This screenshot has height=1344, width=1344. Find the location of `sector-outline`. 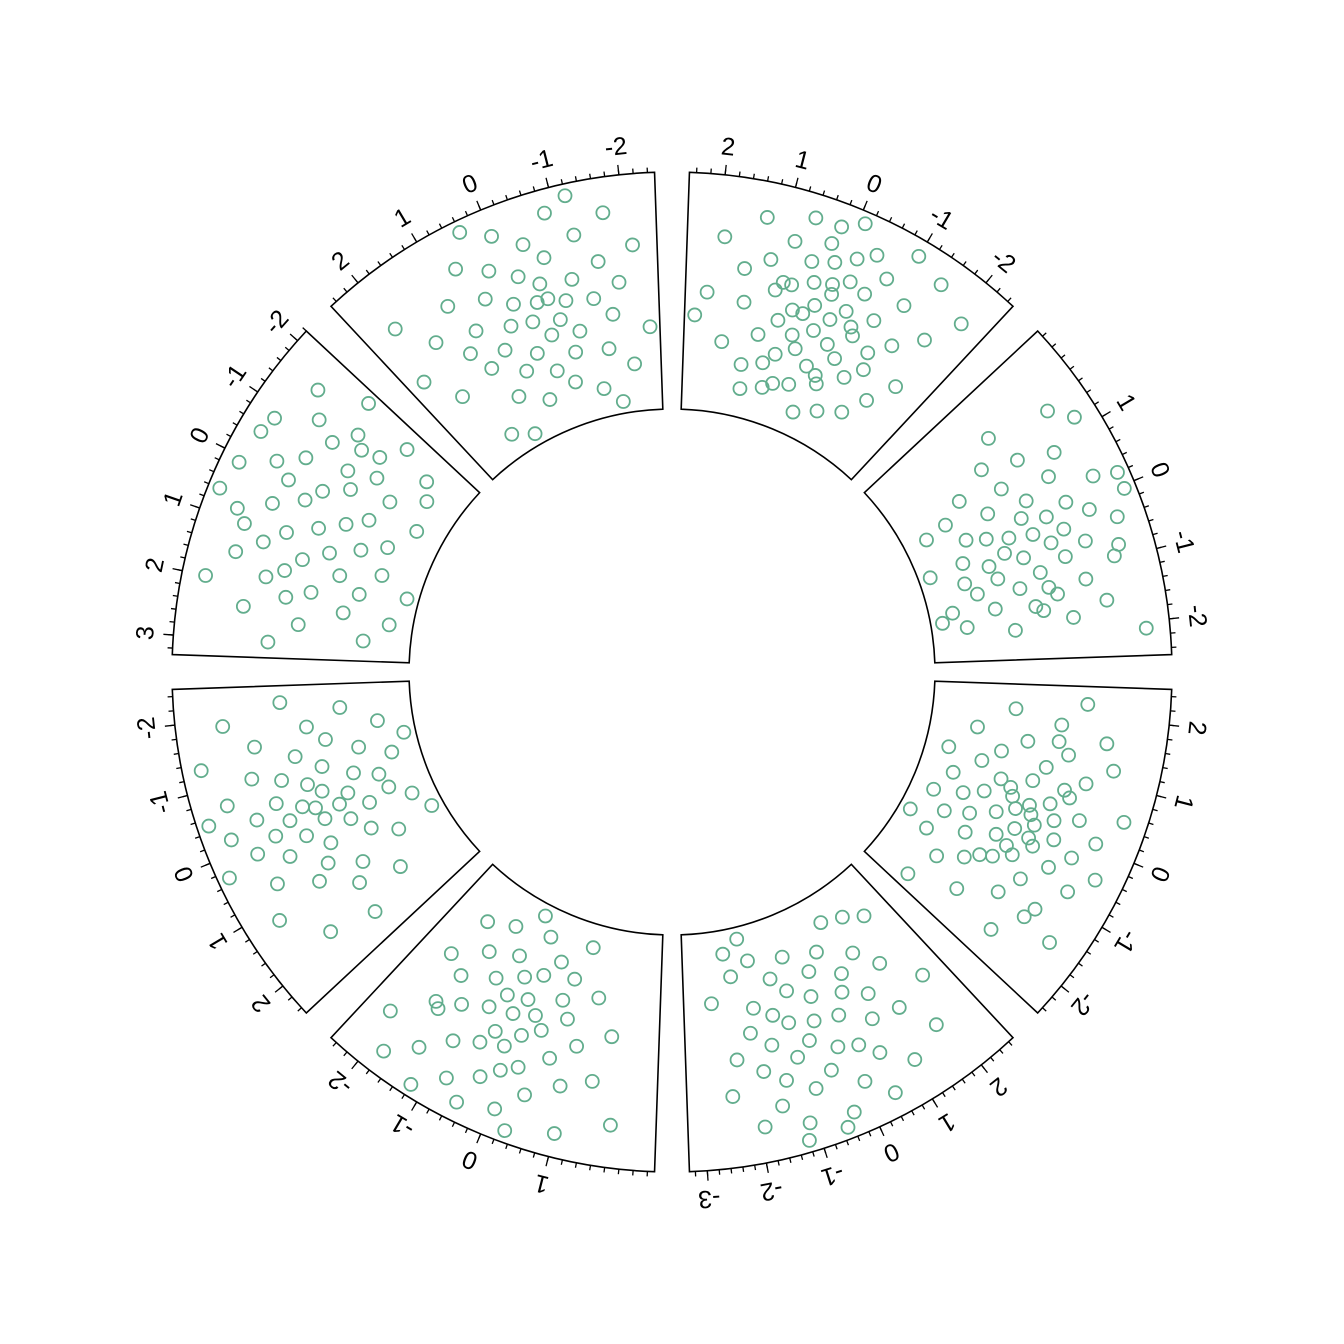

sector-outline is located at coordinates (326, 847).